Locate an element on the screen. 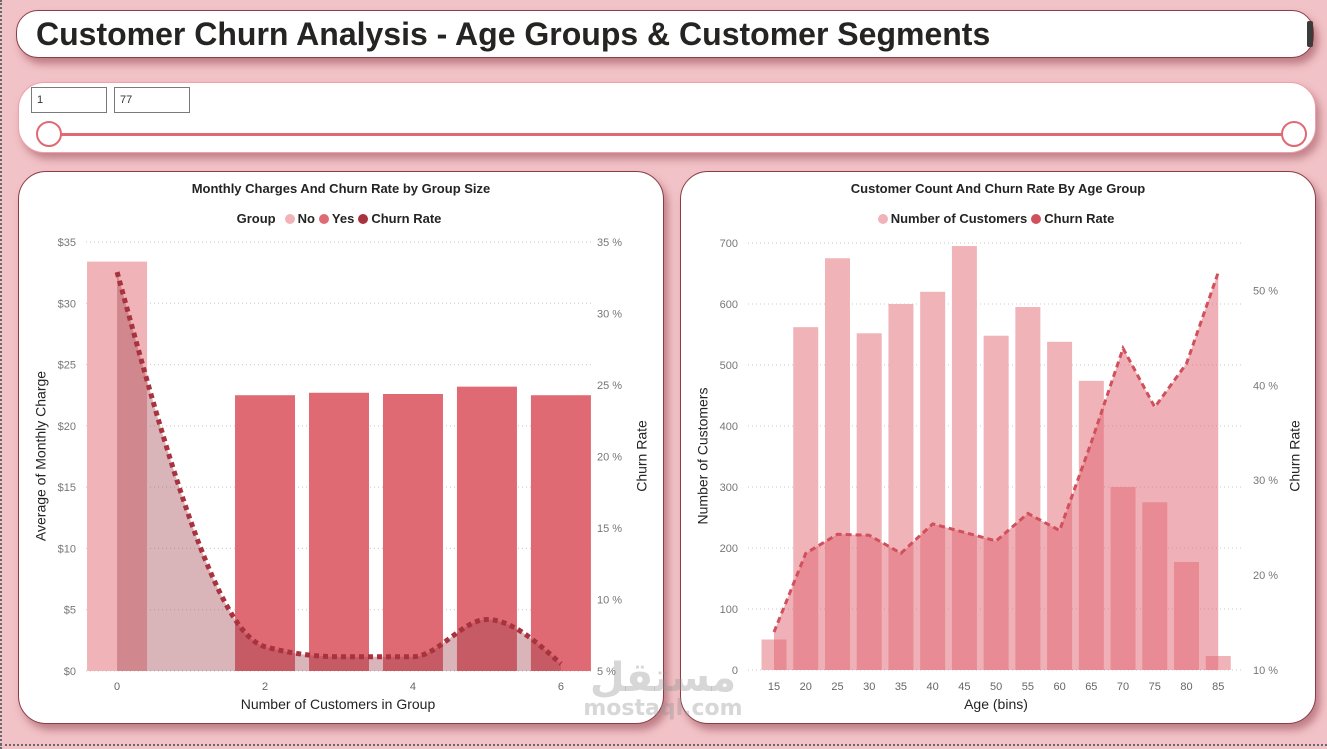 The height and width of the screenshot is (749, 1327). y-tick-label: $20 is located at coordinates (67, 427).